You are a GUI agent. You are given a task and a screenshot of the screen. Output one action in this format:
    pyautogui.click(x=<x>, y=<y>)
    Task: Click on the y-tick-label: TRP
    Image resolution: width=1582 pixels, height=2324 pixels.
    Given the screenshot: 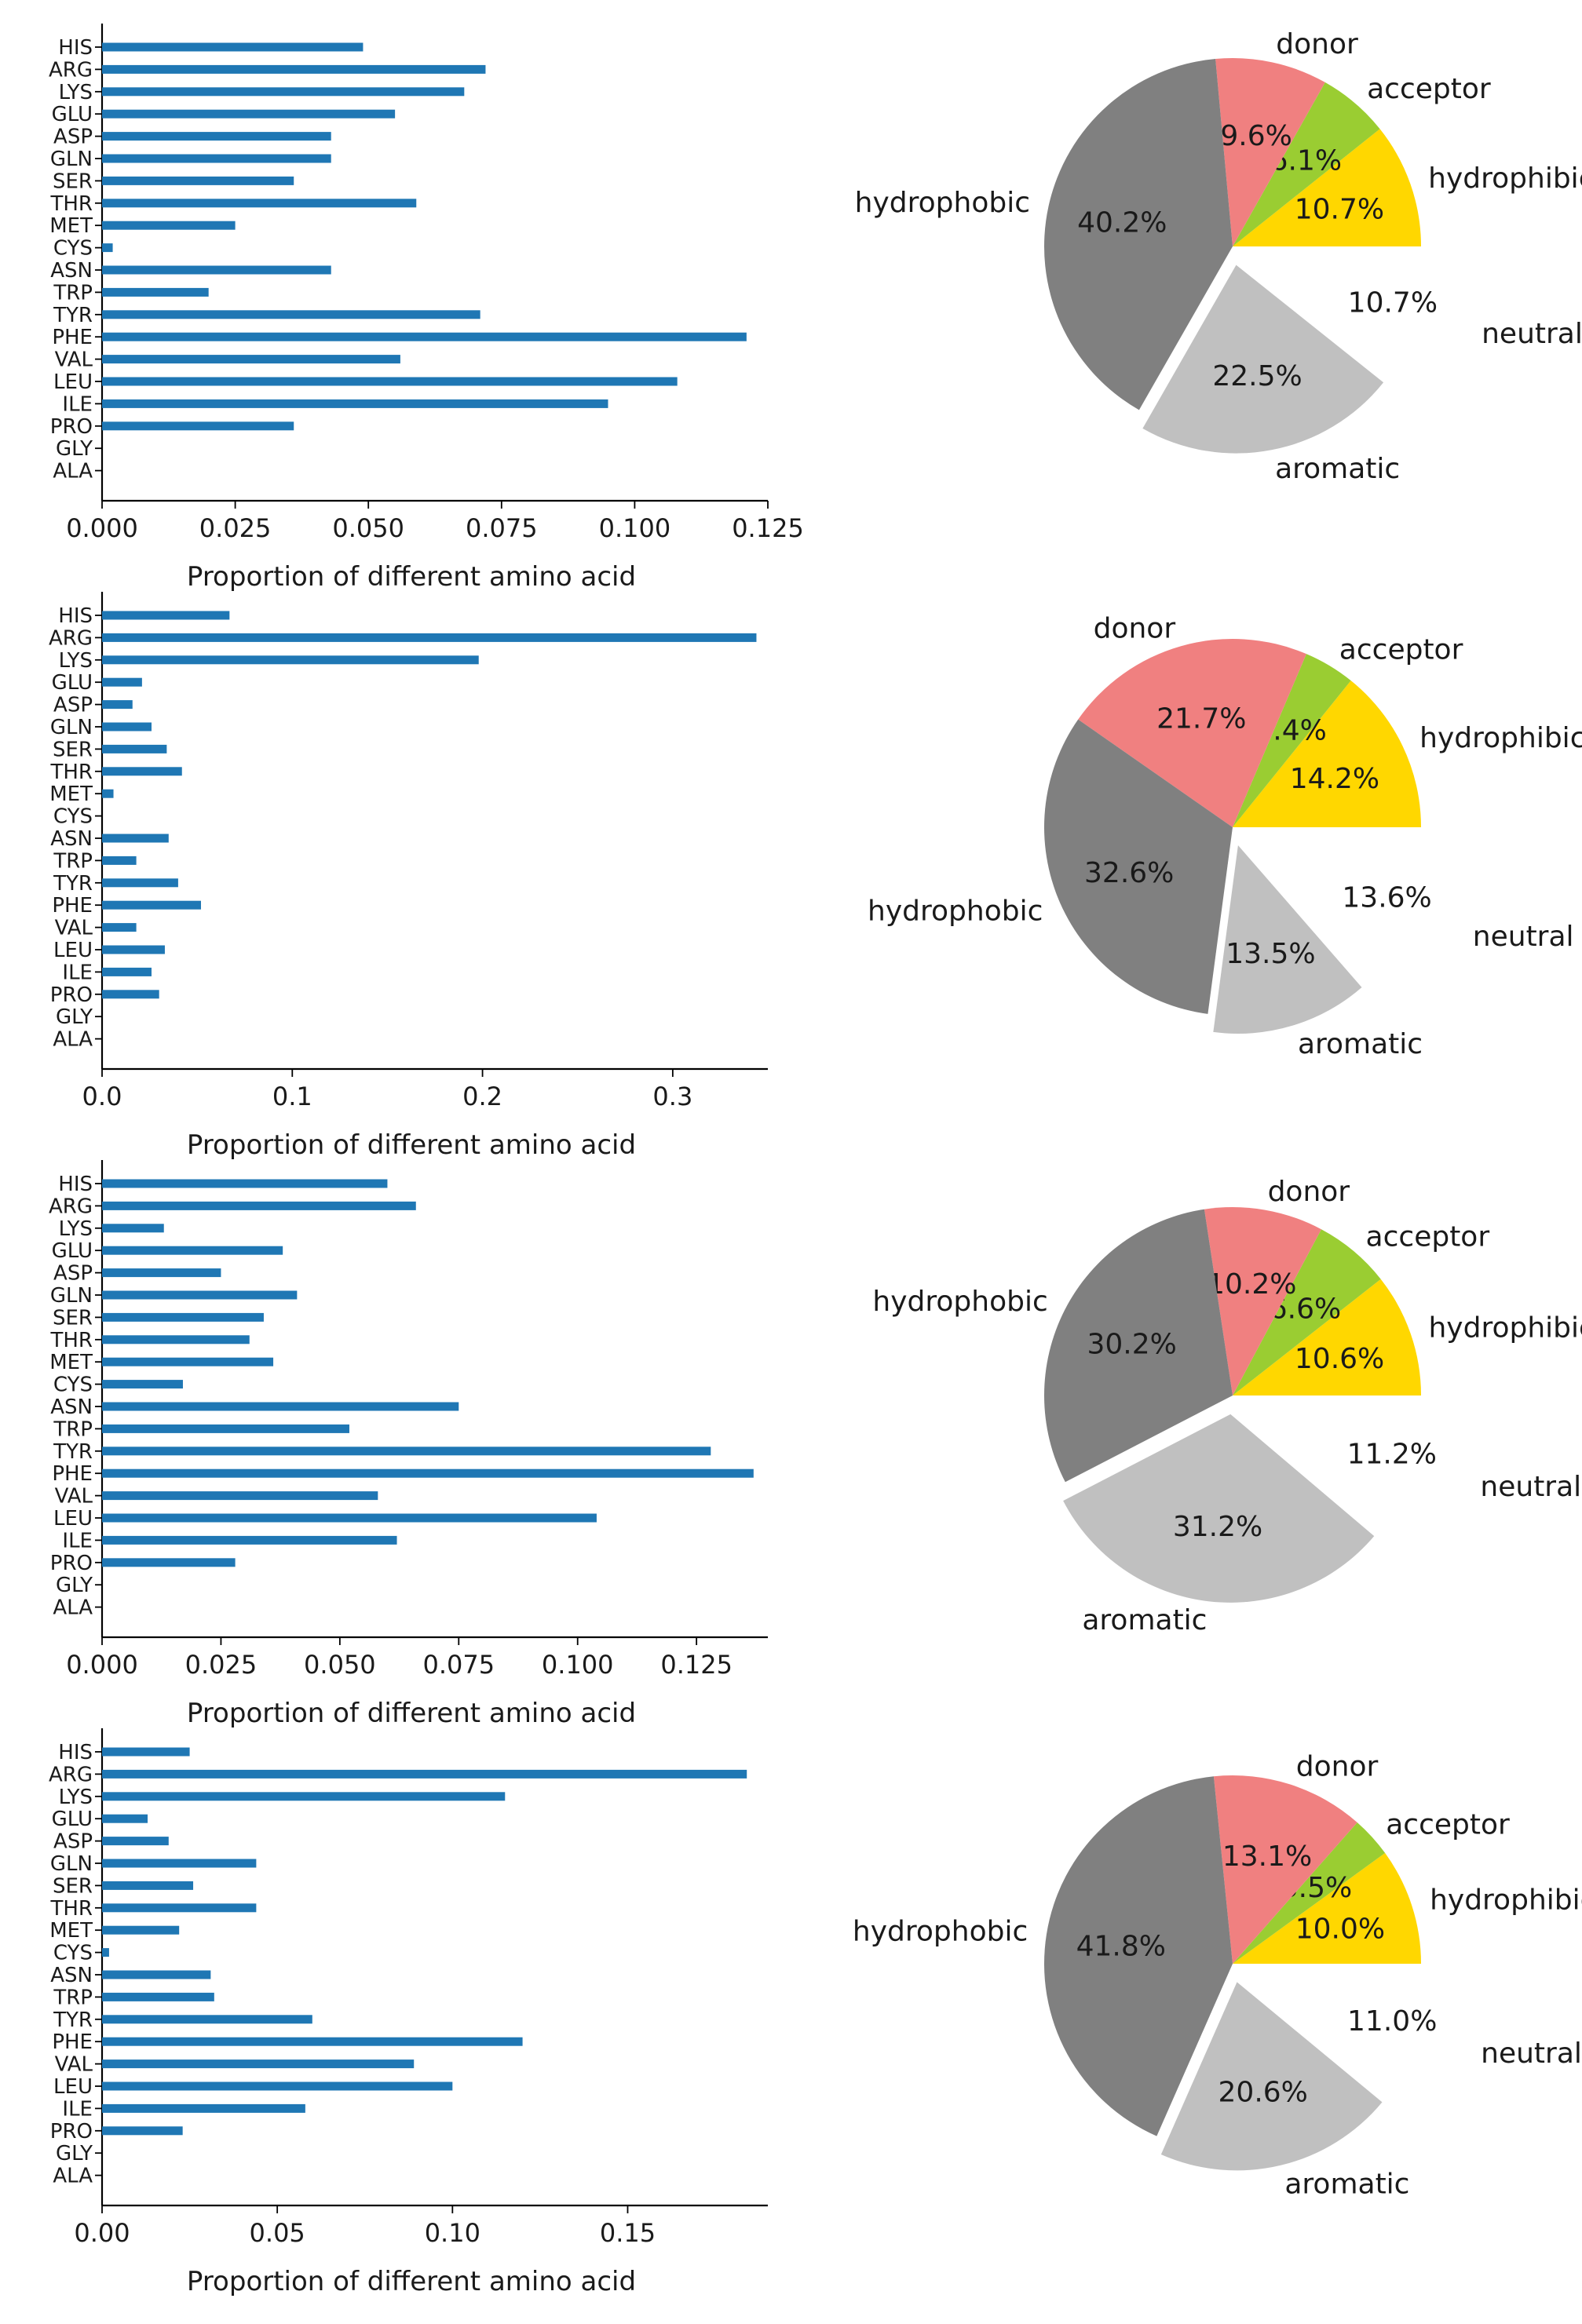 What is the action you would take?
    pyautogui.click(x=73, y=293)
    